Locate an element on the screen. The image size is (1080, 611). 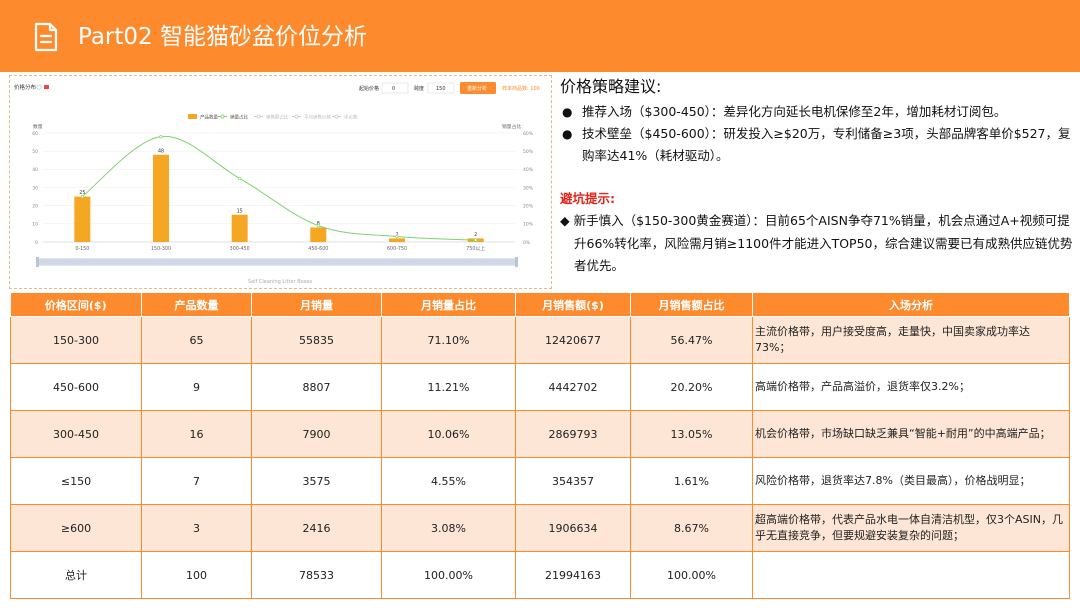
info-icon is located at coordinates (39, 87).